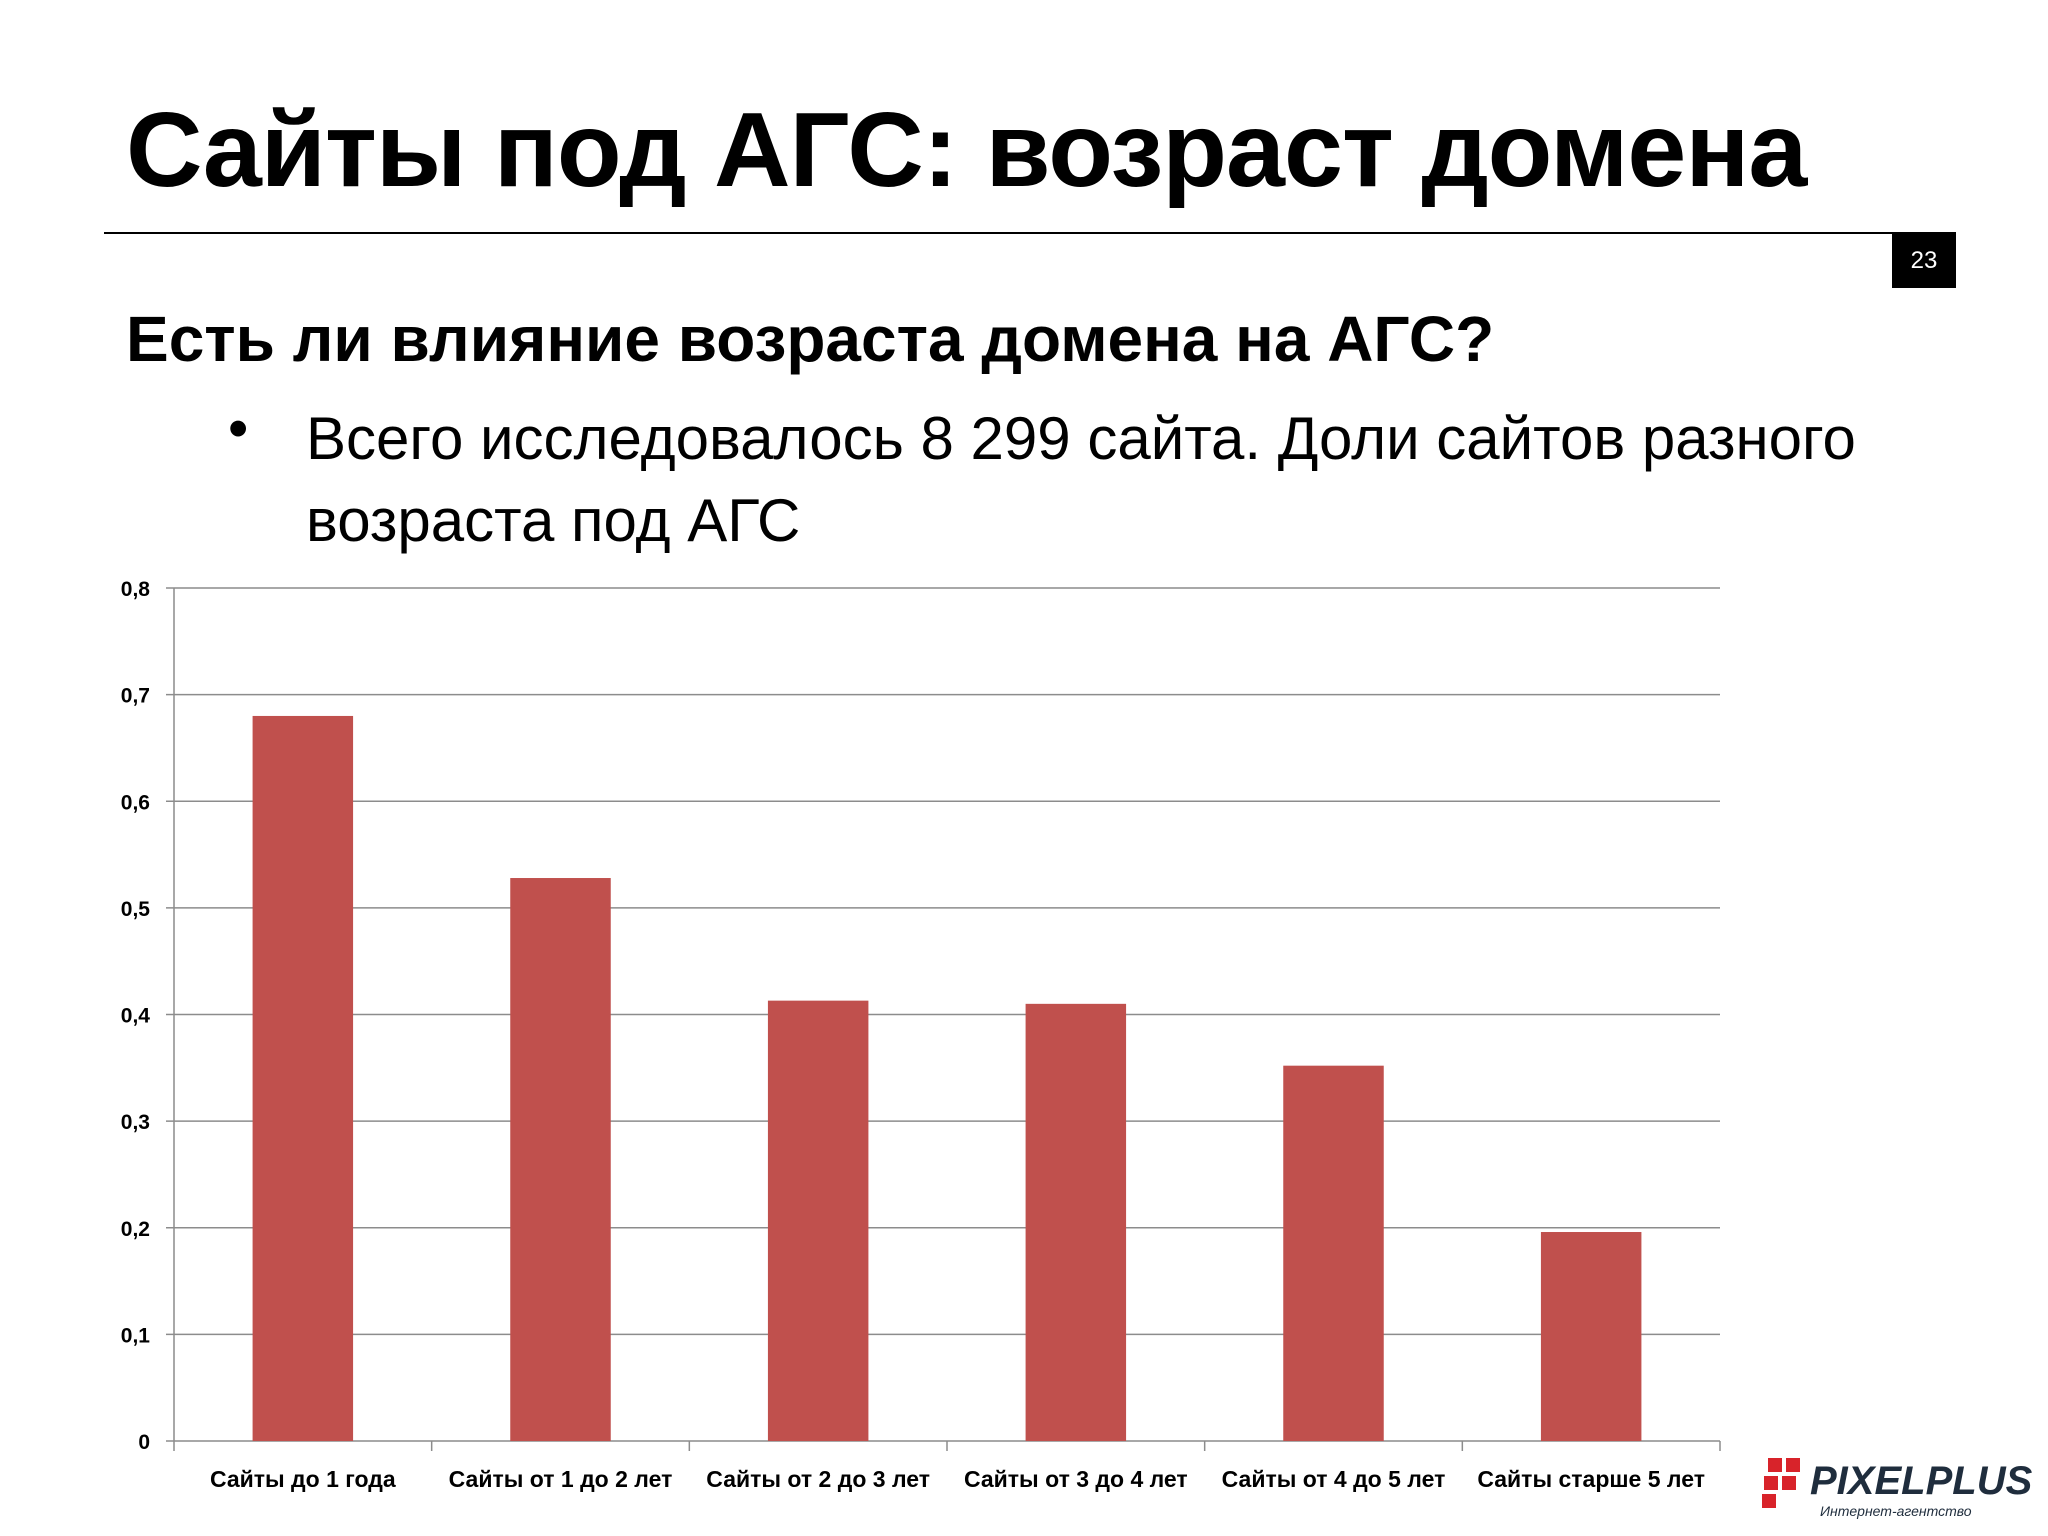 The height and width of the screenshot is (1536, 2048). Describe the element at coordinates (966, 150) in the screenshot. I see `slide-title: Сайты под АГС: возраст домена` at that location.